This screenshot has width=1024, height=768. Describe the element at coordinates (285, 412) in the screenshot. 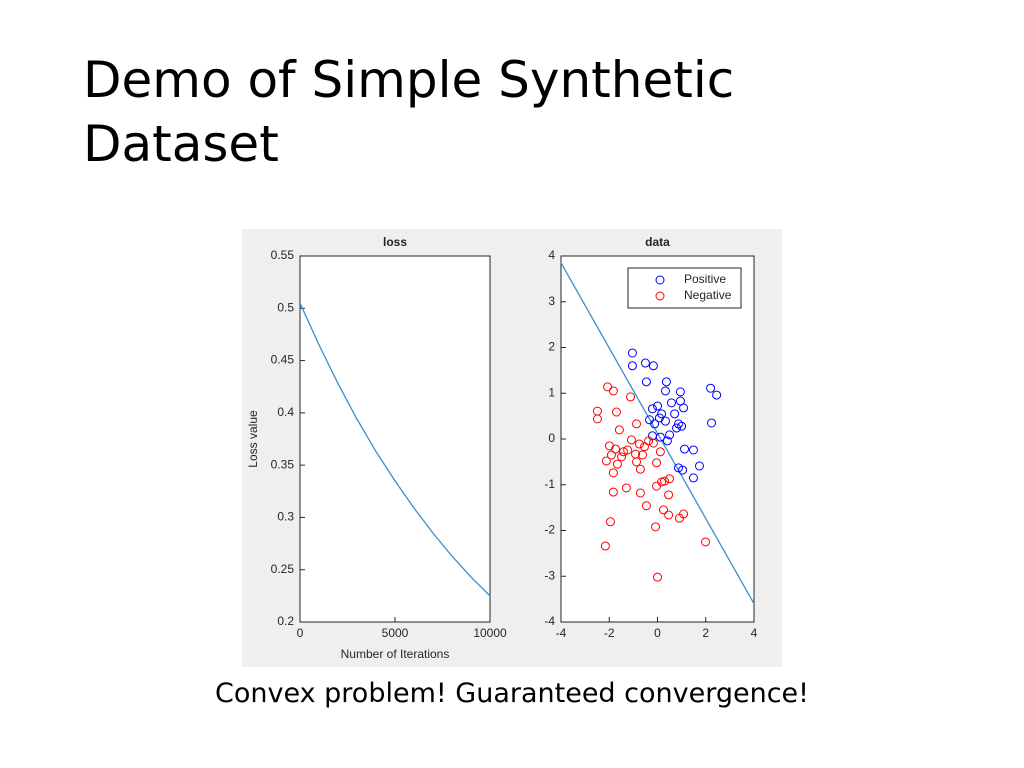

I see `y-tick-label: 0.4` at that location.